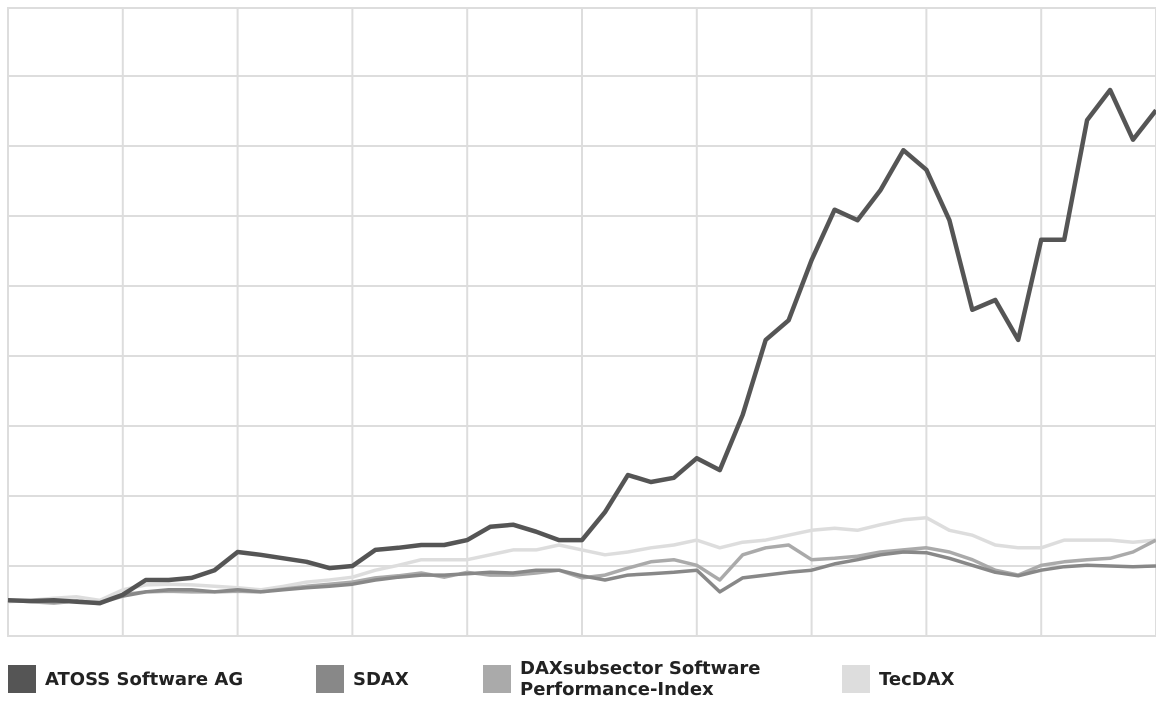 The height and width of the screenshot is (703, 1156). I want to click on legend-label: TecDAX, so click(917, 679).